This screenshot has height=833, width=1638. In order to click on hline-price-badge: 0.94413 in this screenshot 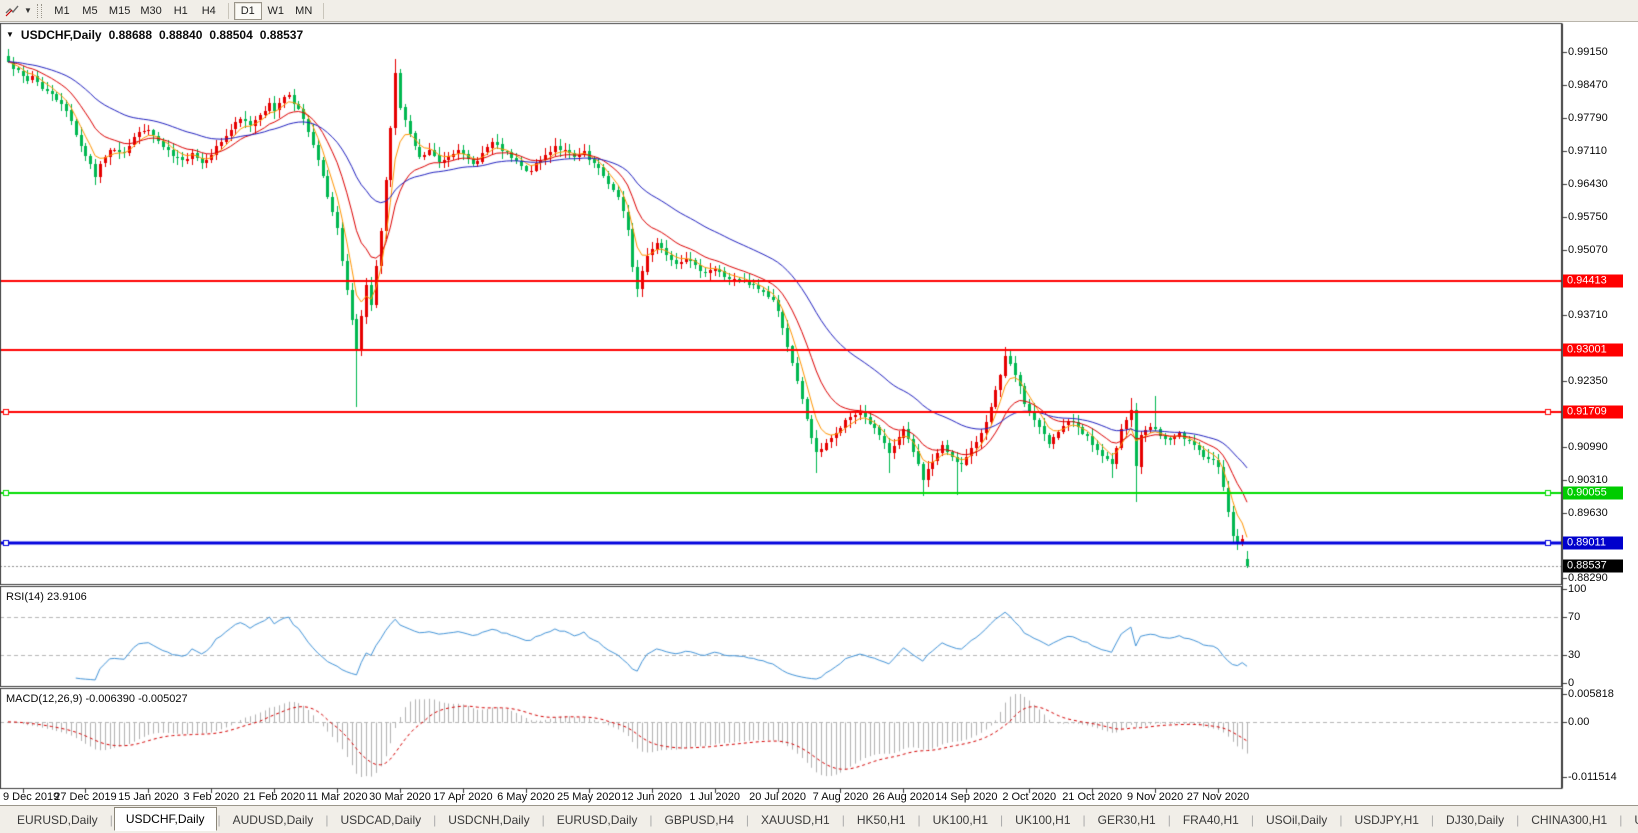, I will do `click(1593, 281)`.